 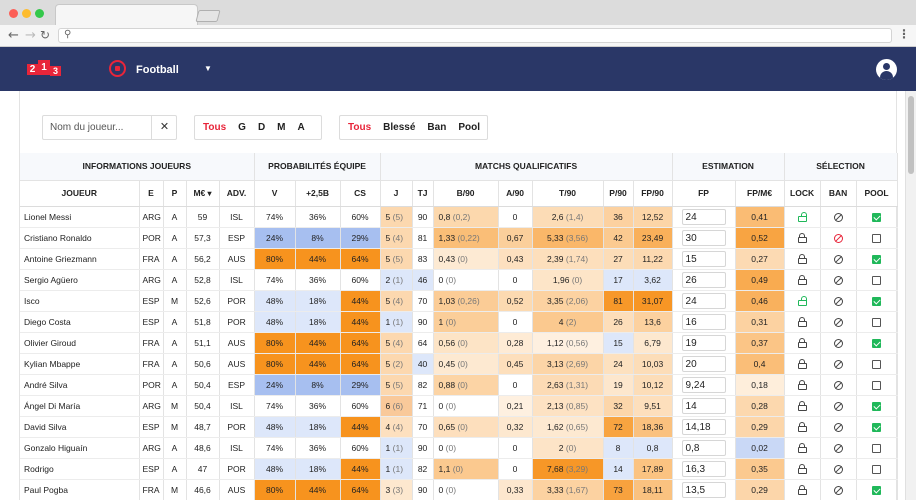 I want to click on new-tab-icon, so click(x=208, y=16).